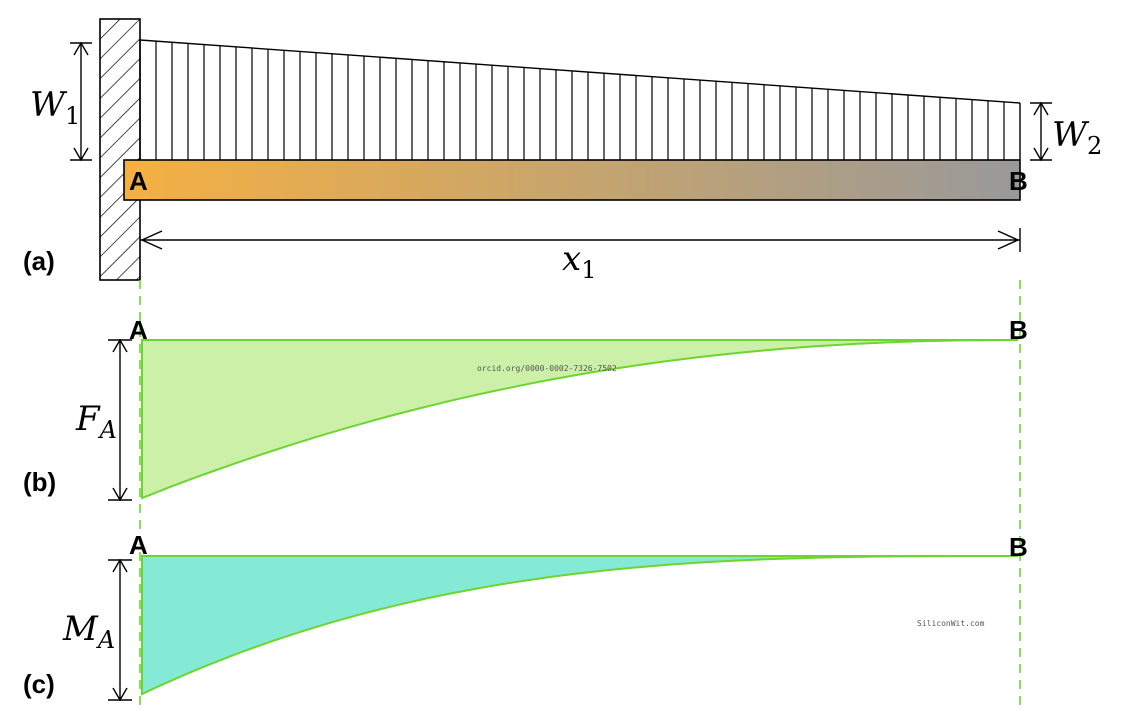 This screenshot has width=1128, height=728. What do you see at coordinates (55, 107) in the screenshot?
I see `w1-label: W1` at bounding box center [55, 107].